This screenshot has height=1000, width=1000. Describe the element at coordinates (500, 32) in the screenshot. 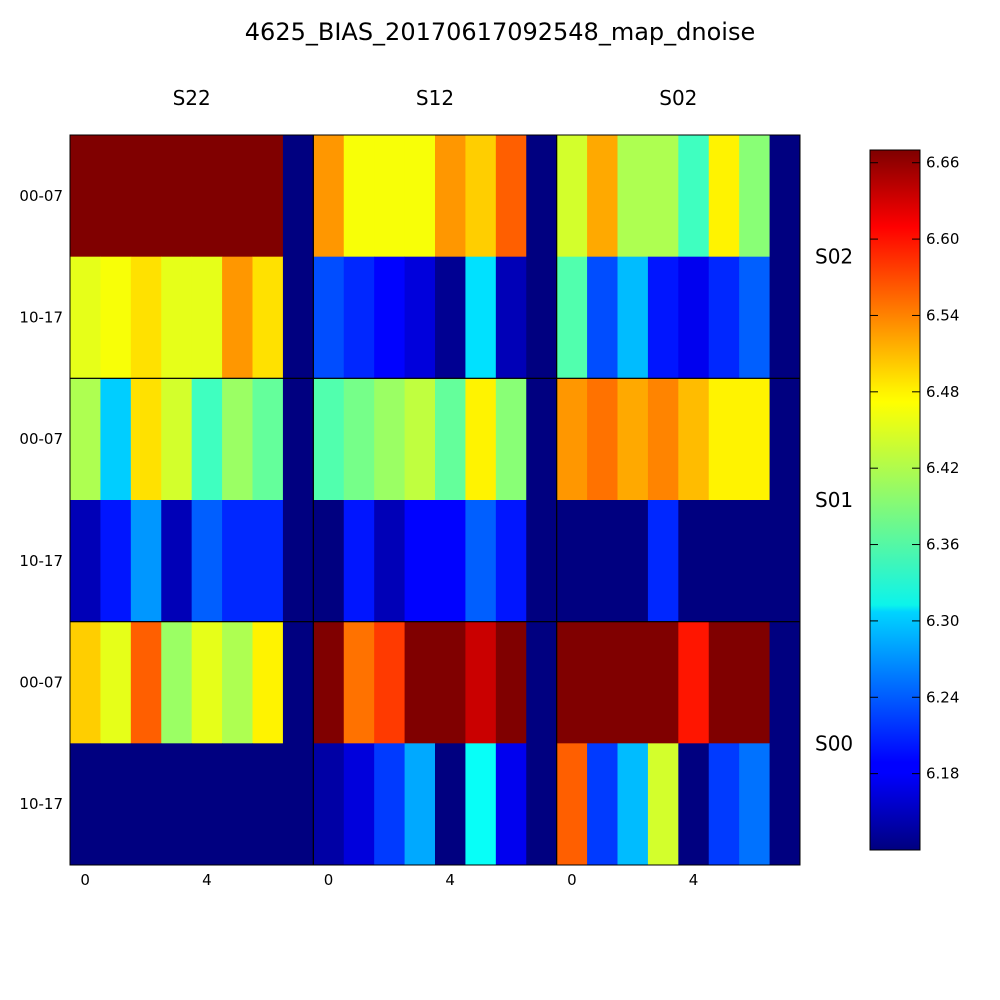

I see `chart-title: 4625_BIAS_20170617092548_map_dnoise` at that location.